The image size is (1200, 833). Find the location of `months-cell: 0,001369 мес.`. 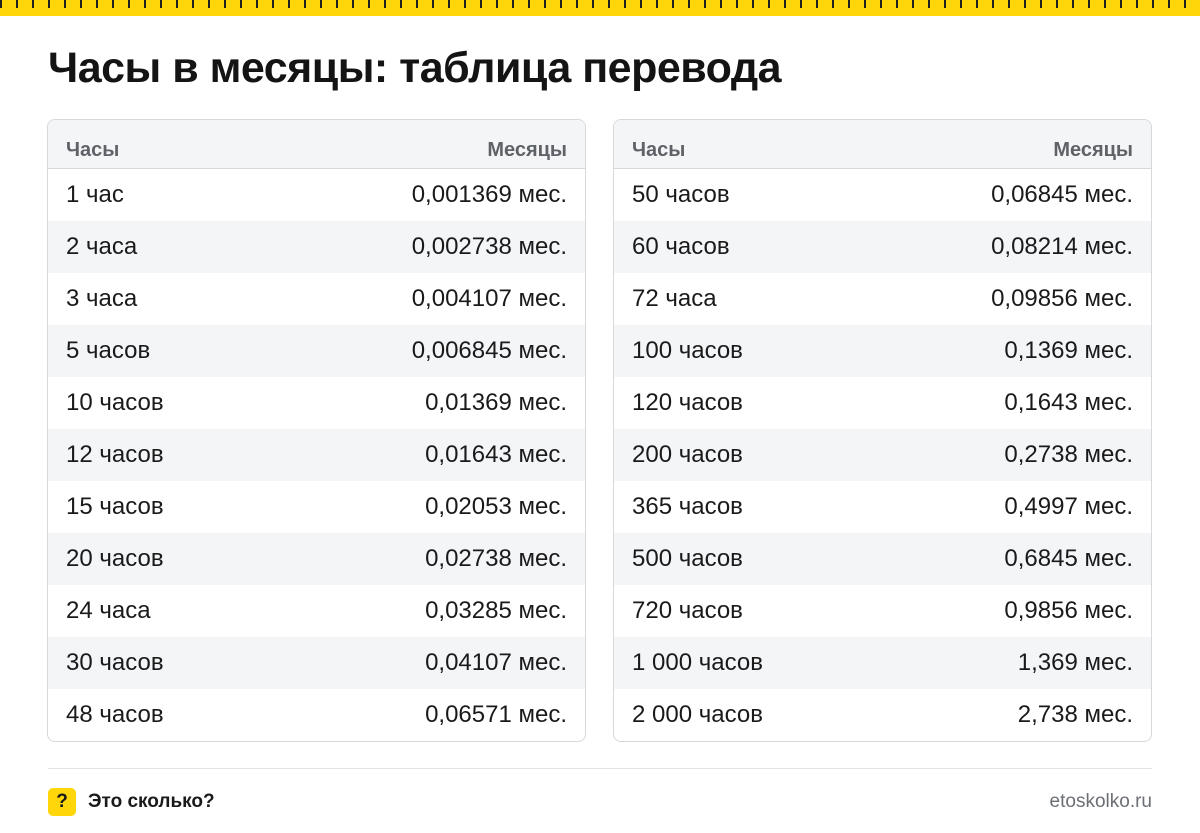

months-cell: 0,001369 мес. is located at coordinates (489, 194).